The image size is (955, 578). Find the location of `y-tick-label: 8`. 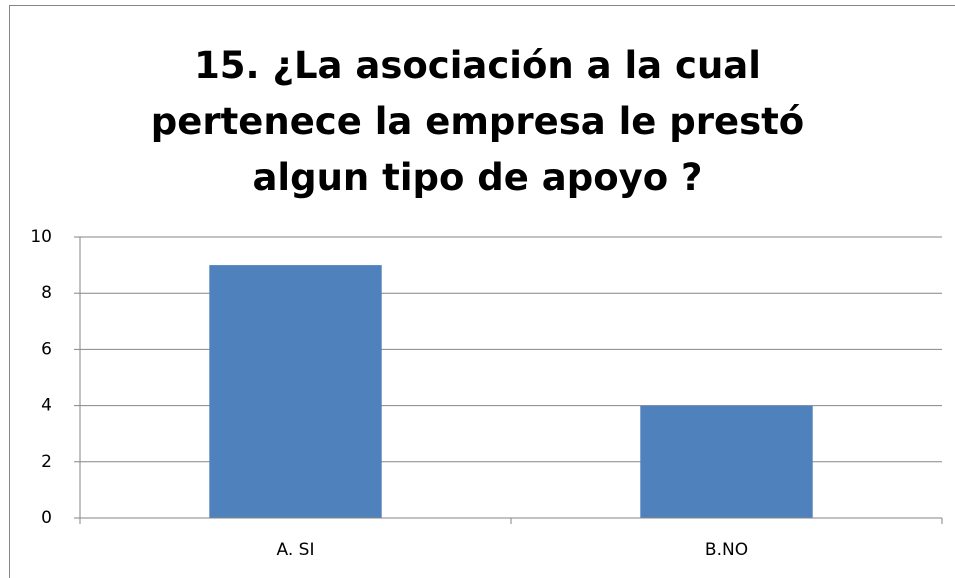

y-tick-label: 8 is located at coordinates (46, 293).